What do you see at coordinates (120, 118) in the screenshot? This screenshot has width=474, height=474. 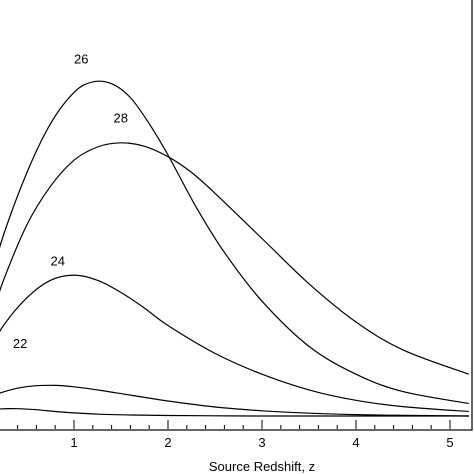 I see `curve-label-28: 28` at bounding box center [120, 118].